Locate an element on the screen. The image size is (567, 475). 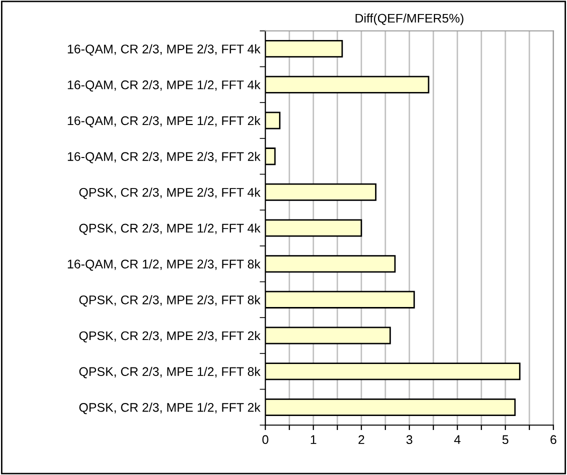
chart-title: Diff(QEF/MFER5%) is located at coordinates (410, 19).